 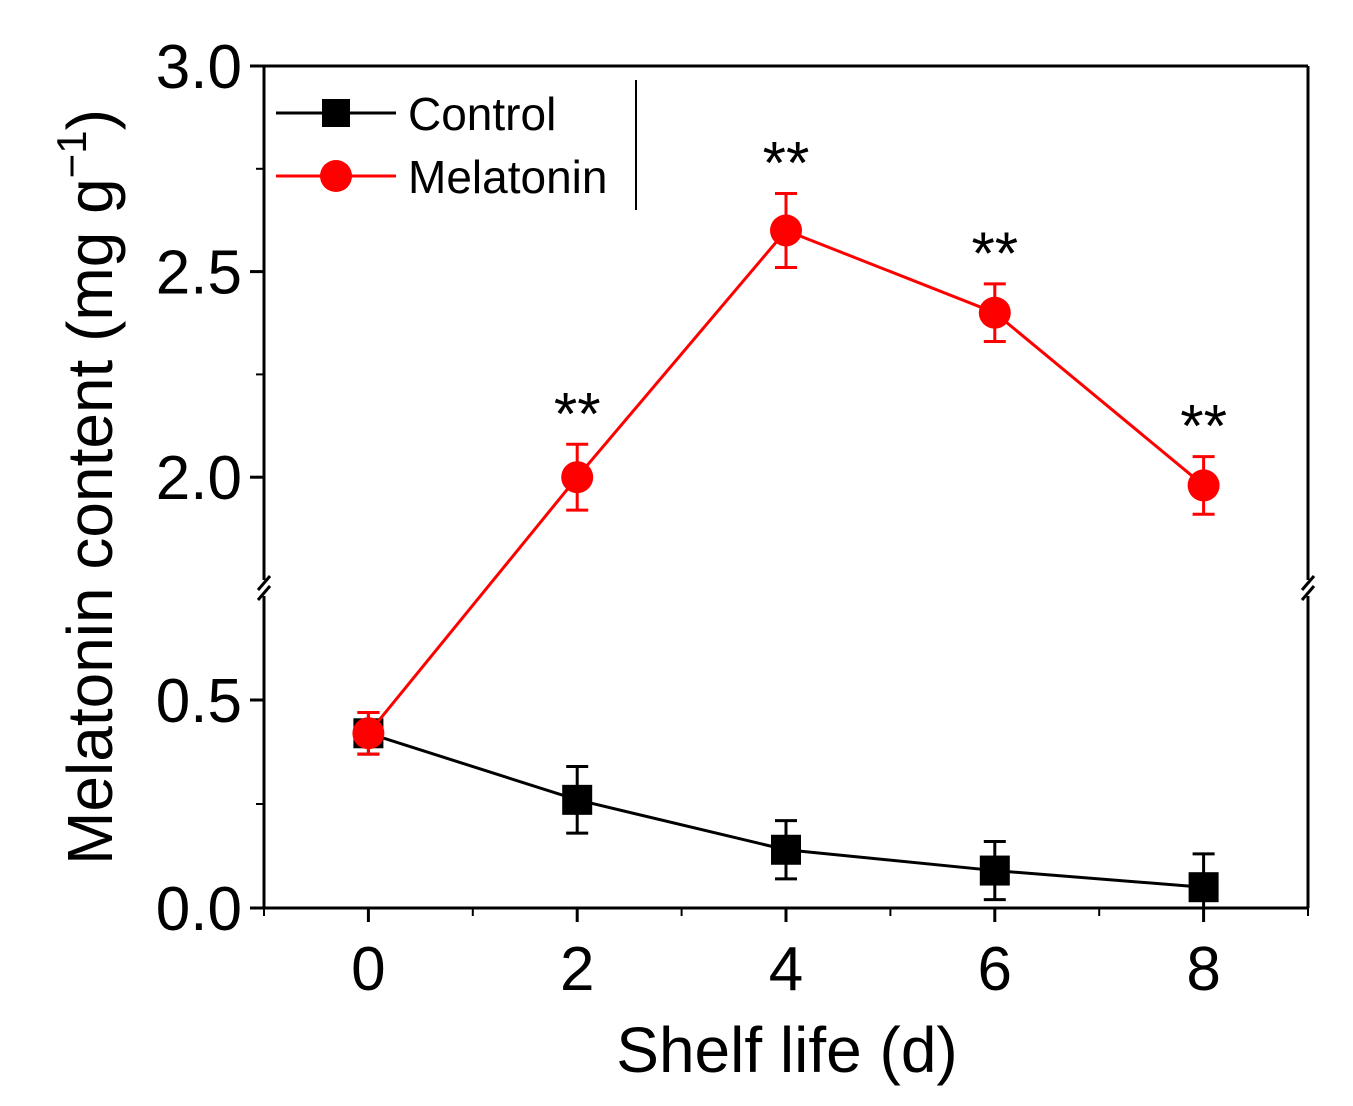 I want to click on y-tick-label: 2.0, so click(x=199, y=478).